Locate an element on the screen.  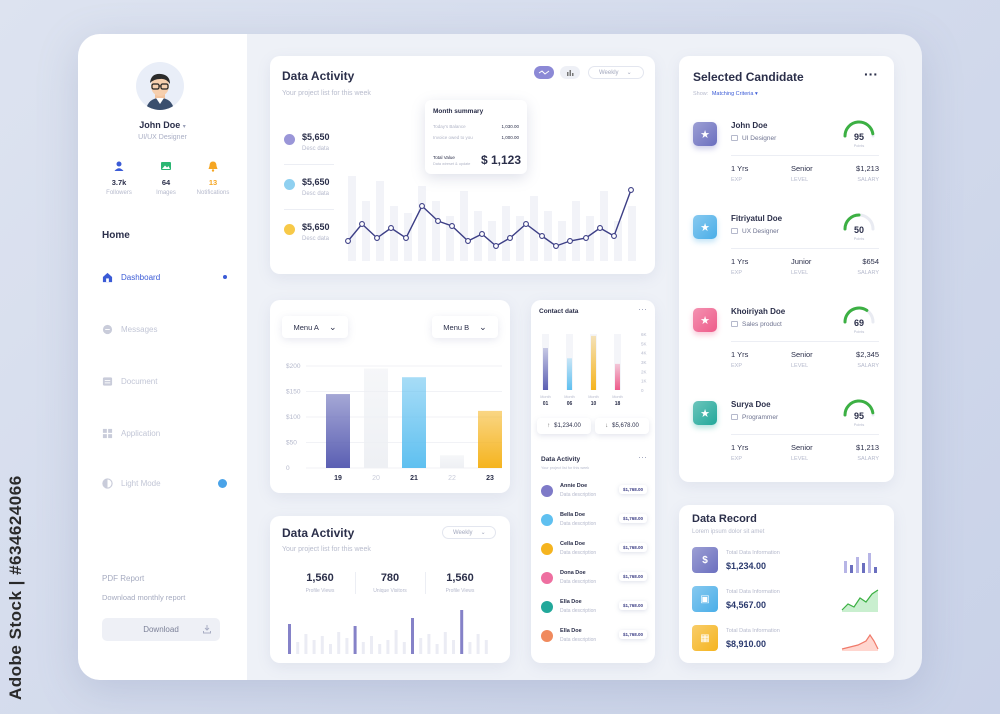
person-desc: Data description is located at coordinates (578, 553).